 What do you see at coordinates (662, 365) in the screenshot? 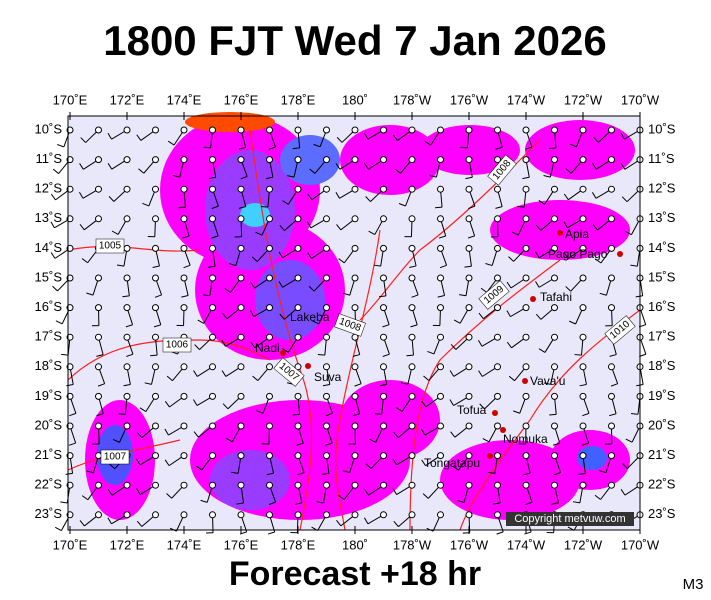
I see `latitude-label: 18˚S` at bounding box center [662, 365].